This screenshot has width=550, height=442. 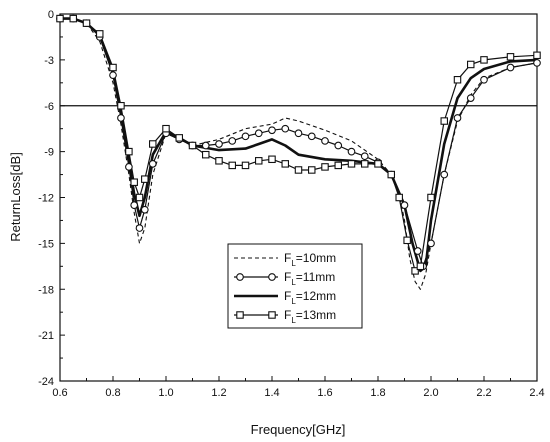 I want to click on legend: FL=10mm FL=11mm FL=12mm FL=13mm, so click(x=295, y=286).